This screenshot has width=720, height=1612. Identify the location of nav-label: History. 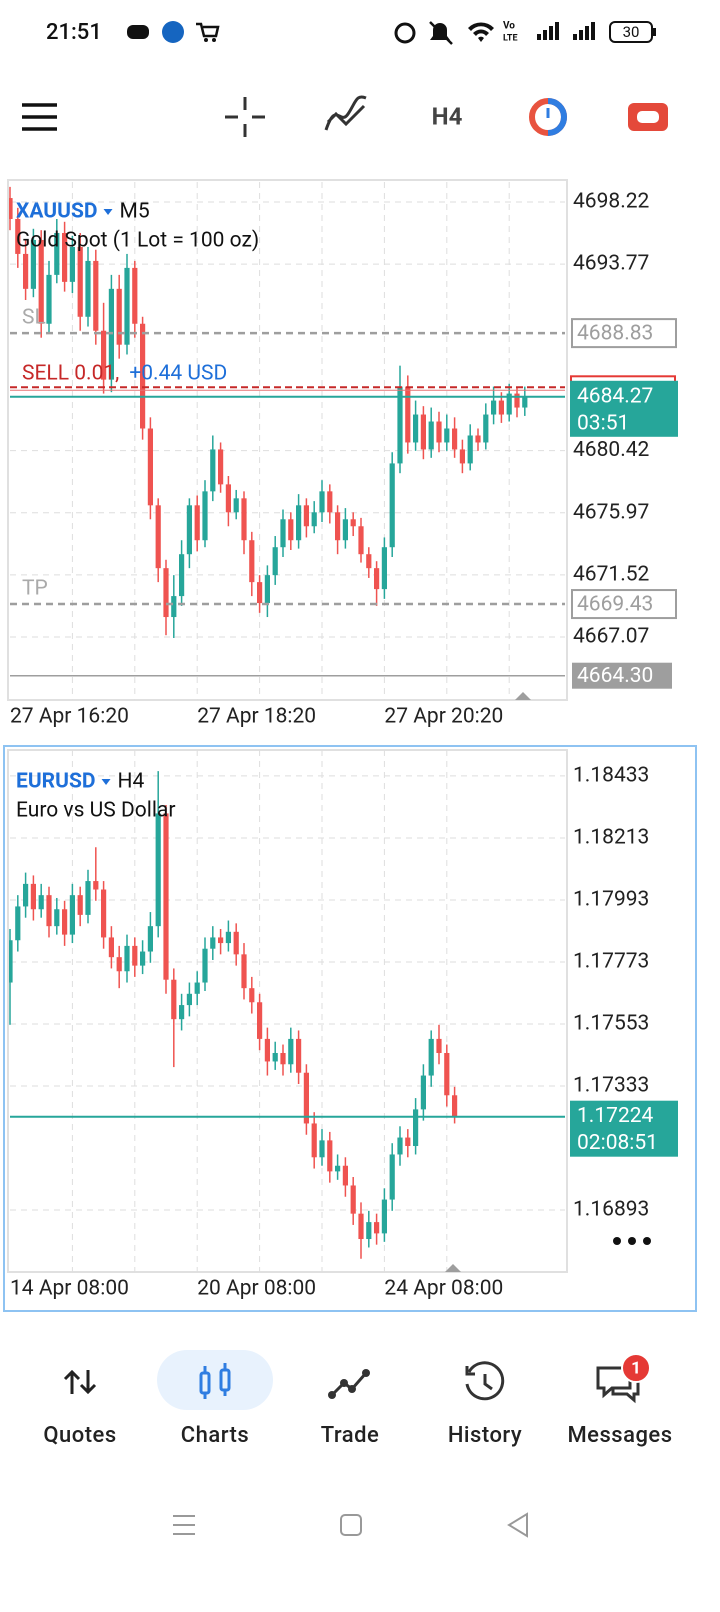
(485, 1435).